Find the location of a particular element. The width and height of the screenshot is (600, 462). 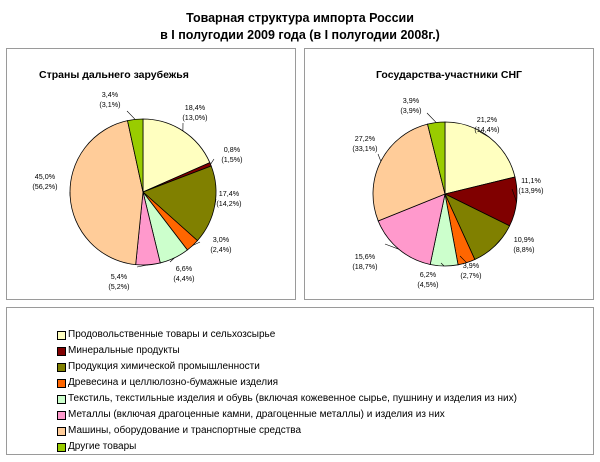

data-label-textiles-2009: 6,6% is located at coordinates (184, 268).